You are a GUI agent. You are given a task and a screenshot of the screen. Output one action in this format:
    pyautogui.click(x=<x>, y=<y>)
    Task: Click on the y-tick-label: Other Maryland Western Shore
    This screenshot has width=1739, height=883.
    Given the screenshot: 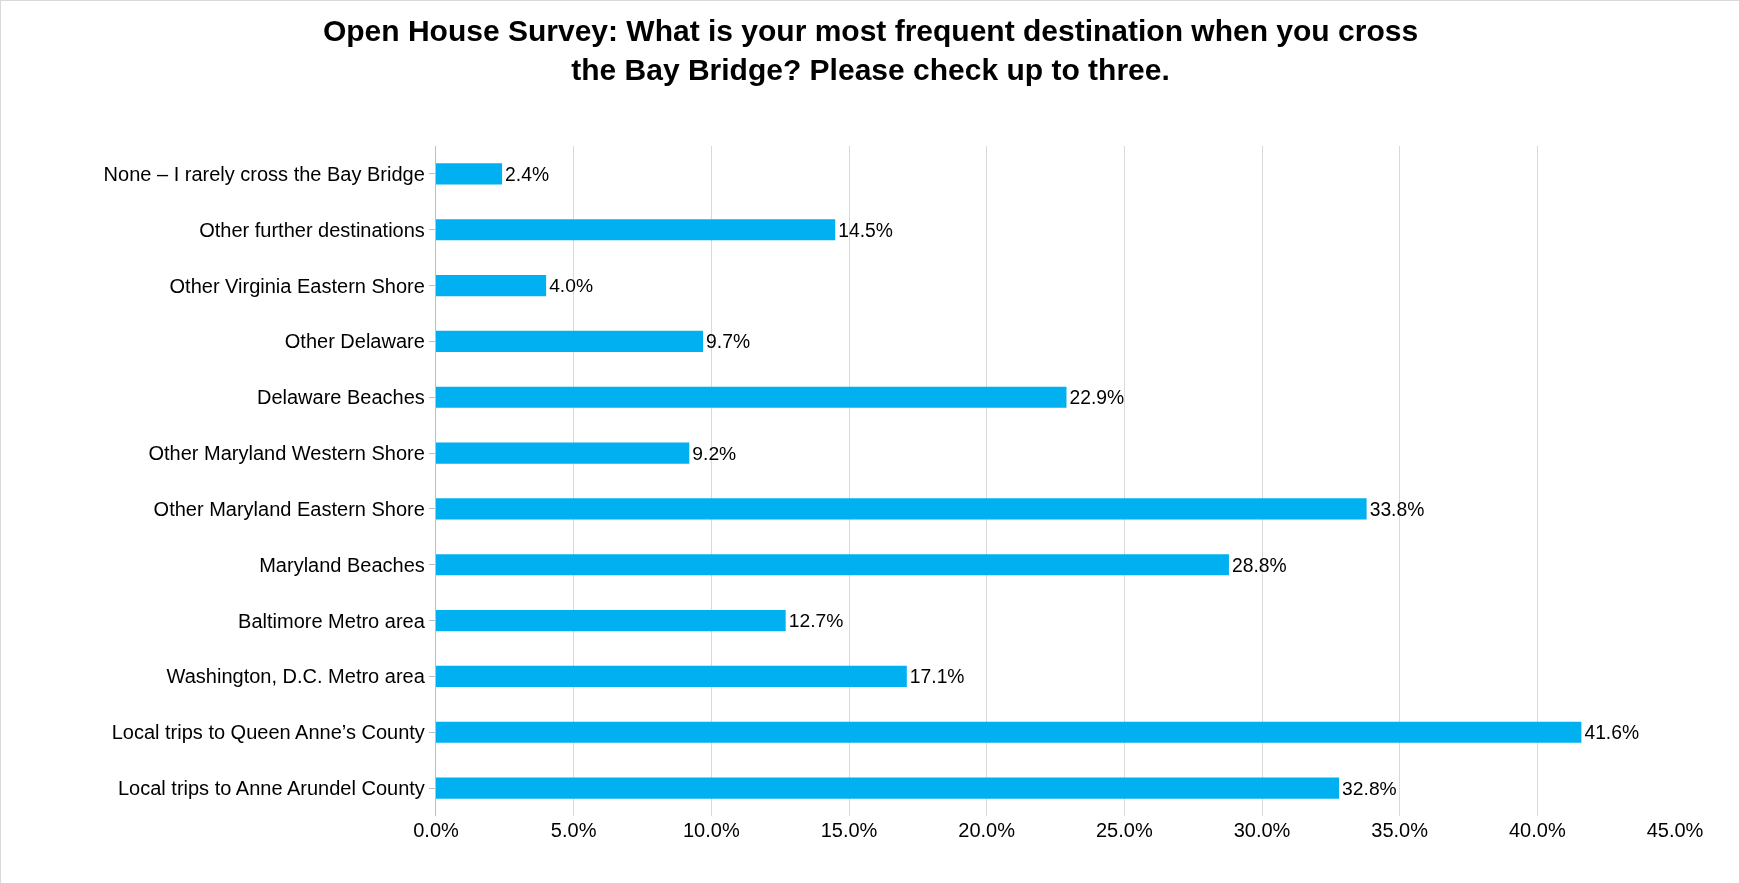 What is the action you would take?
    pyautogui.click(x=286, y=453)
    